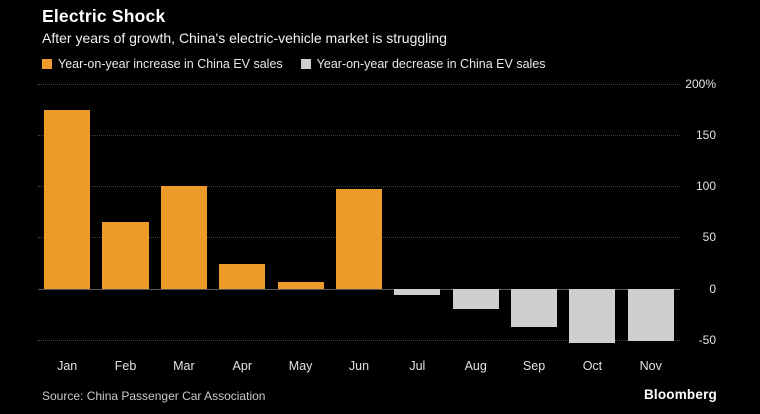 The width and height of the screenshot is (760, 414). Describe the element at coordinates (475, 366) in the screenshot. I see `x-tick-label-aug: Aug` at that location.